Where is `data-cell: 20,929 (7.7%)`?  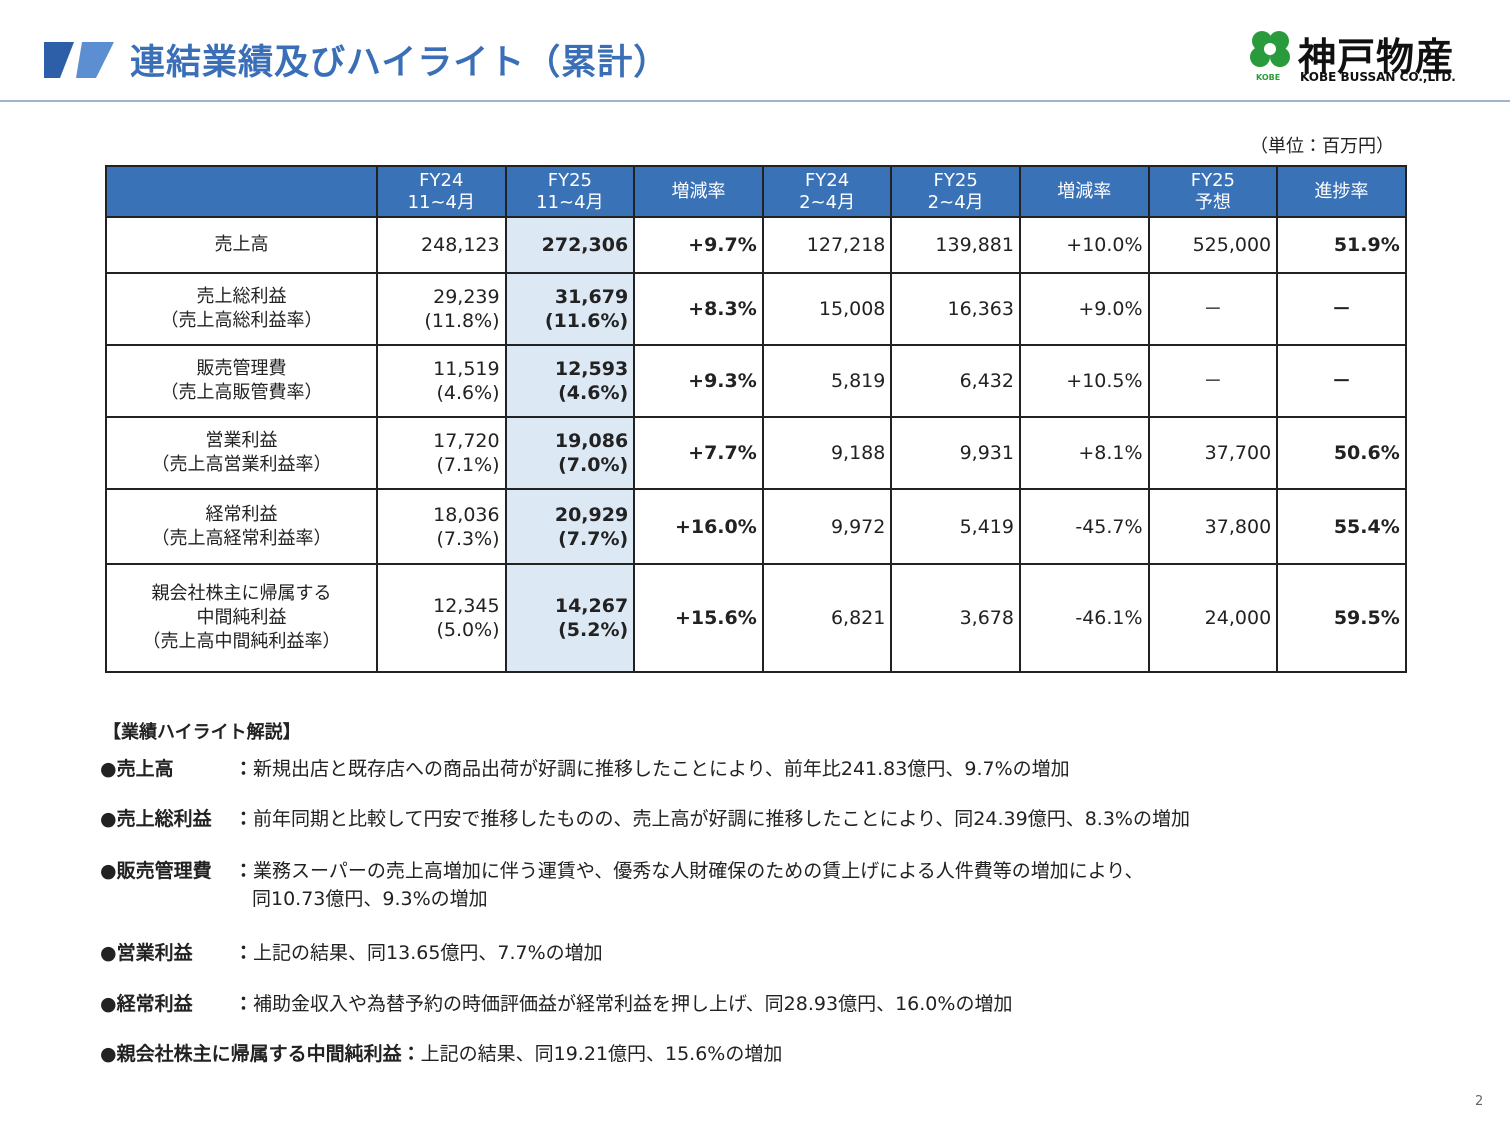
data-cell: 20,929 (7.7%) is located at coordinates (570, 526).